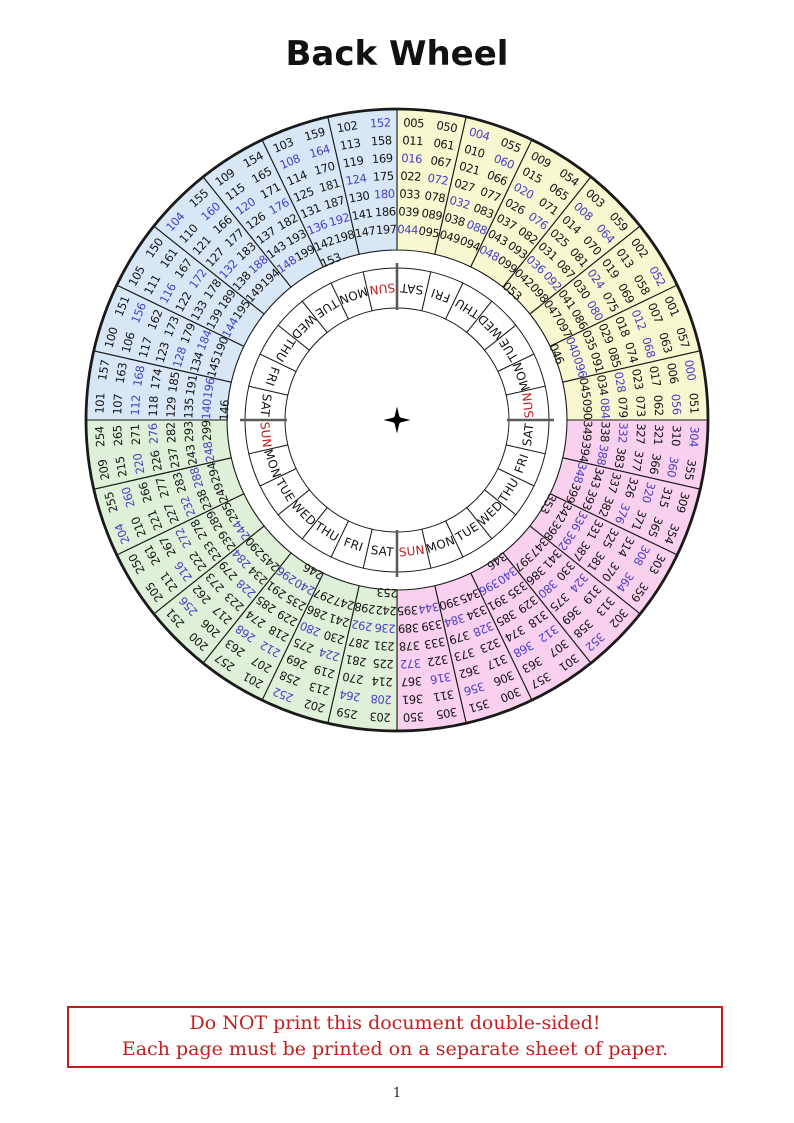 The height and width of the screenshot is (1123, 794). I want to click on year-label: 147, so click(365, 231).